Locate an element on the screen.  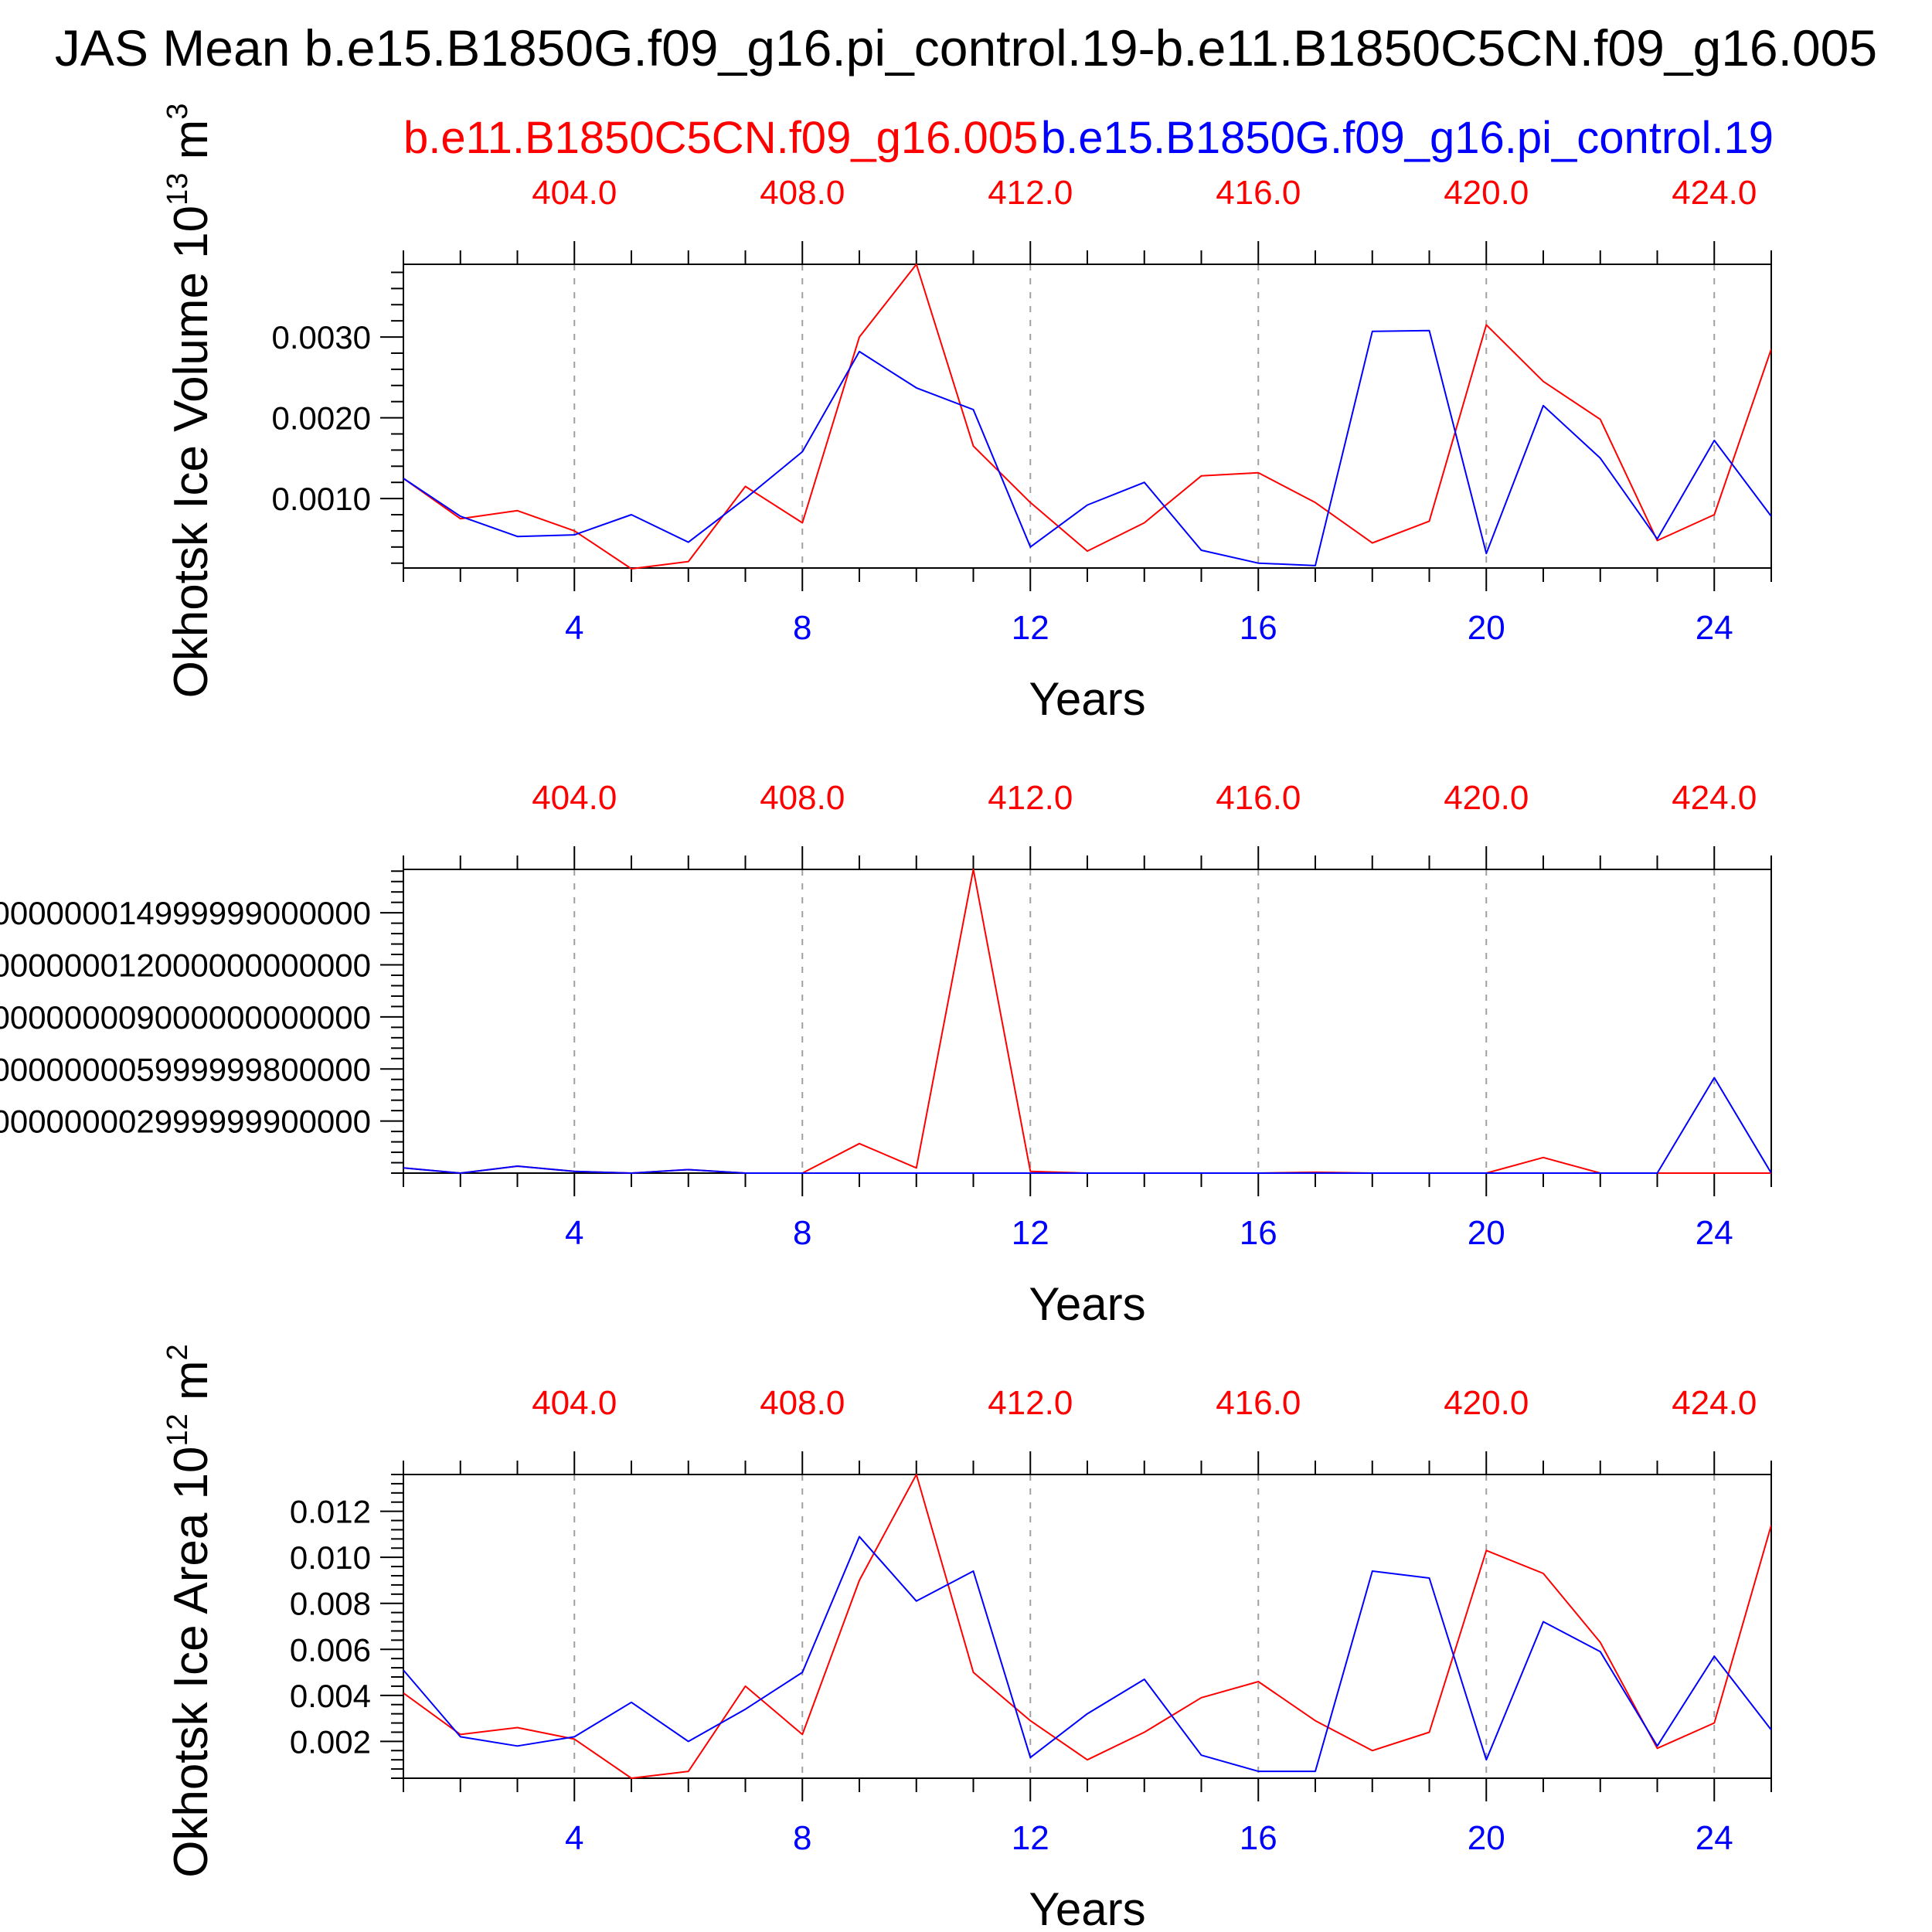
y-axis-label-exponent: 12 is located at coordinates (178, 1430).